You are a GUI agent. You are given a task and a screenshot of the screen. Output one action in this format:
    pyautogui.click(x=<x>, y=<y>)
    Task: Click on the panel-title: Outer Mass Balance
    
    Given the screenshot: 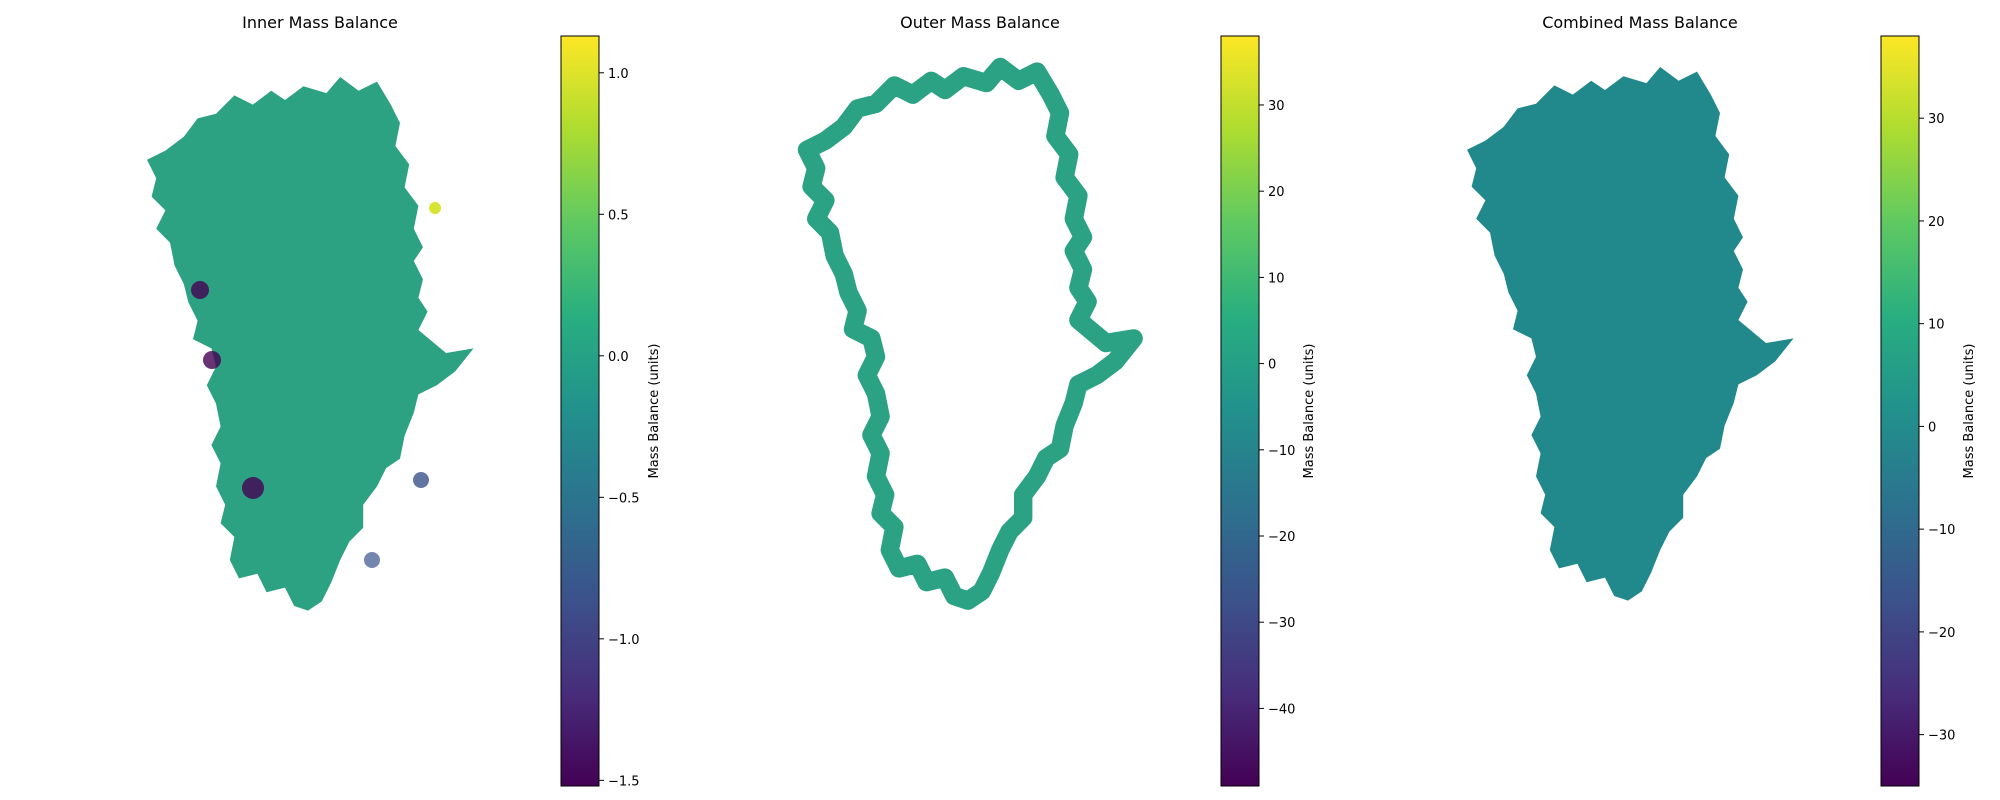 What is the action you would take?
    pyautogui.click(x=980, y=22)
    